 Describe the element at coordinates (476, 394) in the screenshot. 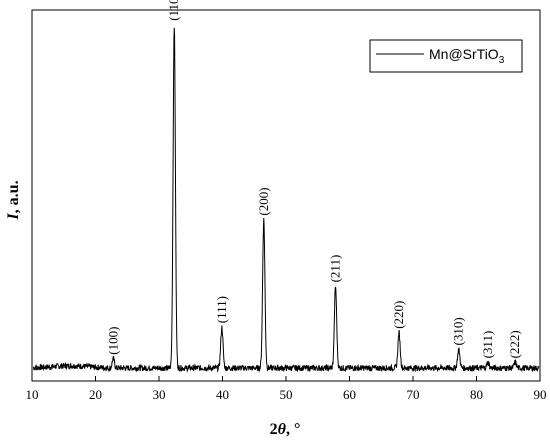

I see `x-tick-label: 80` at that location.